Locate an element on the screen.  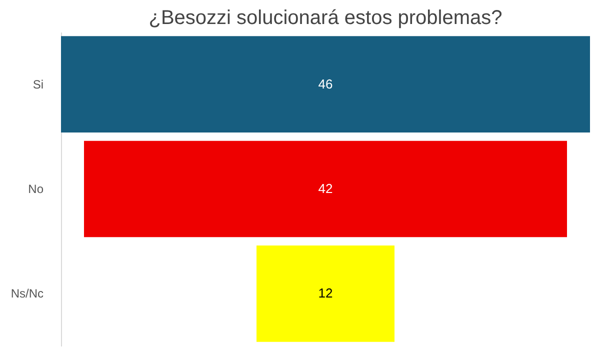
data-label: 46 is located at coordinates (325, 84).